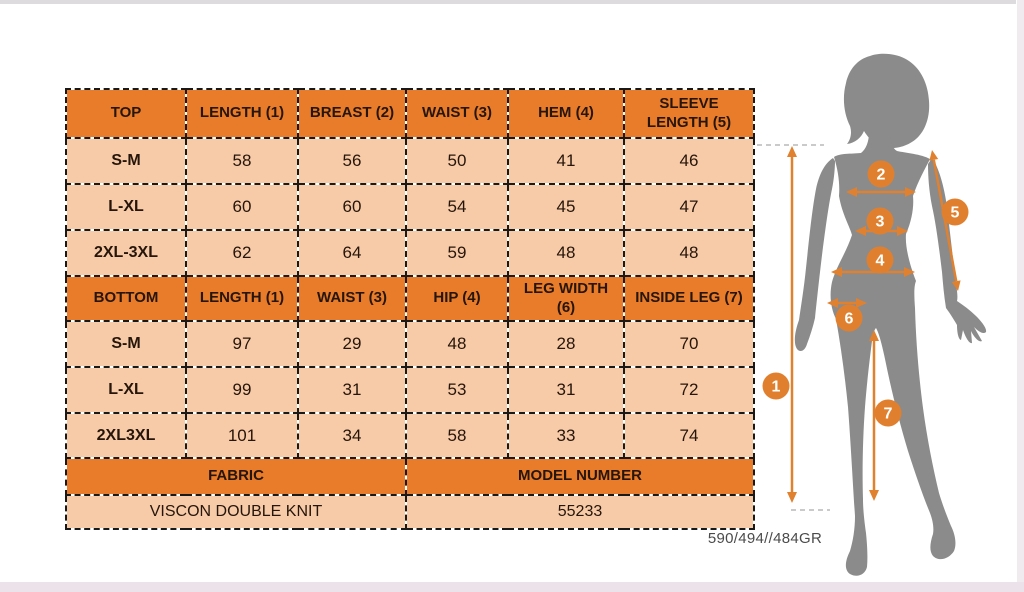  What do you see at coordinates (566, 298) in the screenshot?
I see `header-cell-leg-width: LEG WIDTH (6)` at bounding box center [566, 298].